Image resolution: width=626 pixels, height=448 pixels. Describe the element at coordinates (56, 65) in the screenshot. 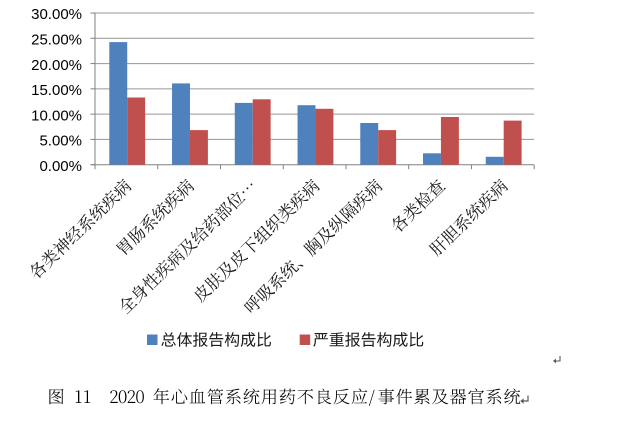

I see `svg-text: 20.00%` at that location.